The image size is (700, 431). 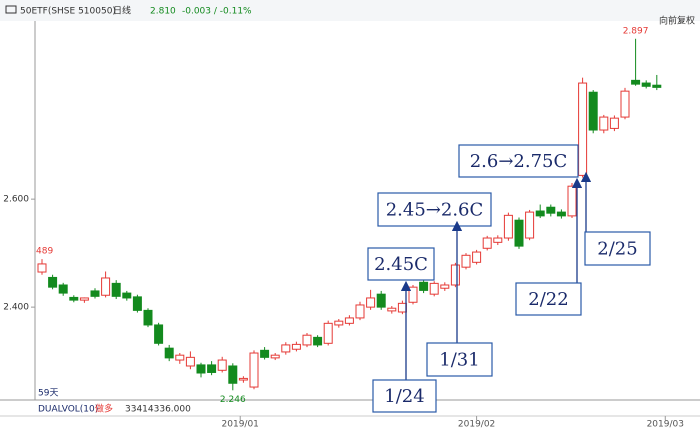 I want to click on x-tick-label: 2019/03, so click(x=665, y=425).